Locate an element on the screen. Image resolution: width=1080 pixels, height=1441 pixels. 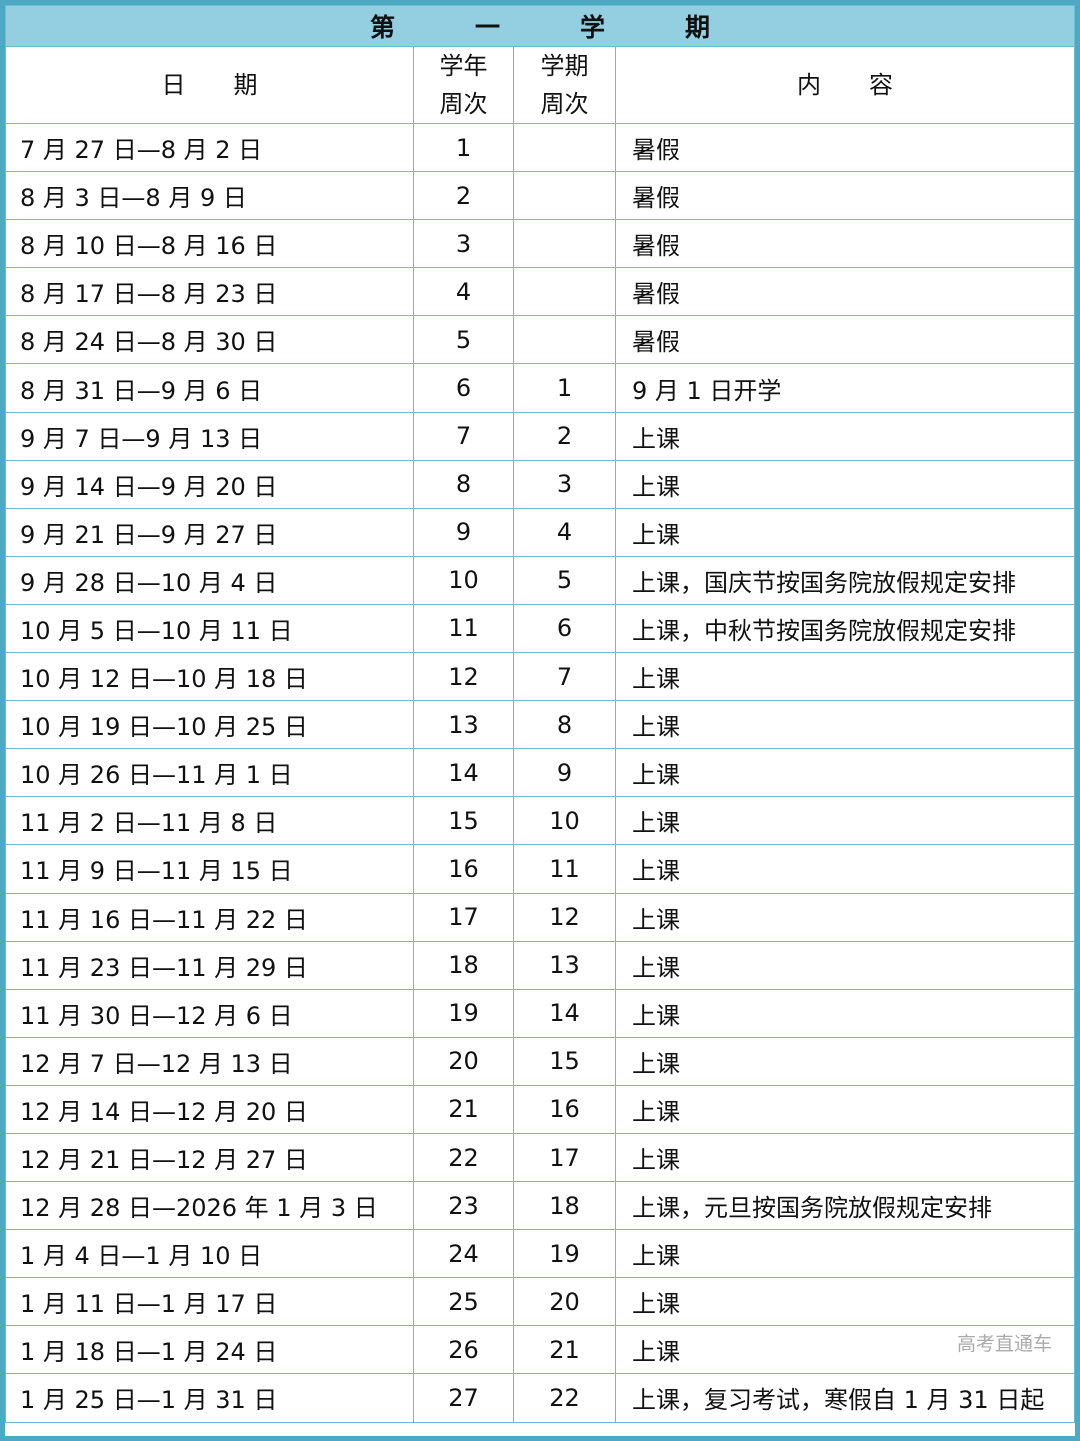
cell-year-week: 18 is located at coordinates (463, 965).